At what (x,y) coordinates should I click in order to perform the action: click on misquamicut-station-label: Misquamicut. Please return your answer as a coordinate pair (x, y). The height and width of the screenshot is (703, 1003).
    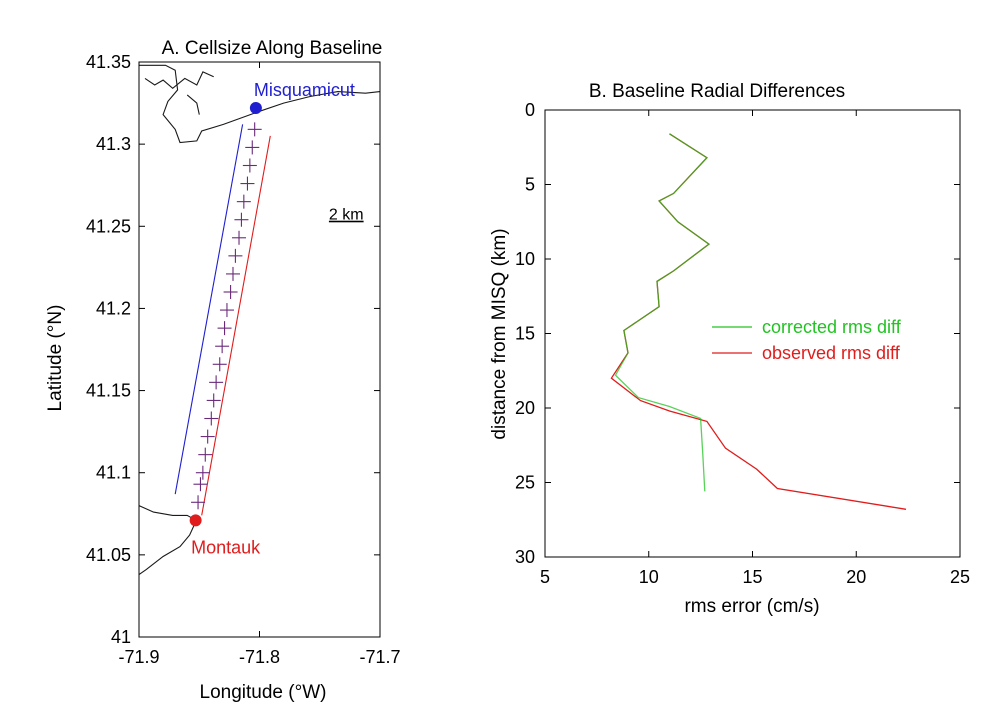
    Looking at the image, I should click on (304, 90).